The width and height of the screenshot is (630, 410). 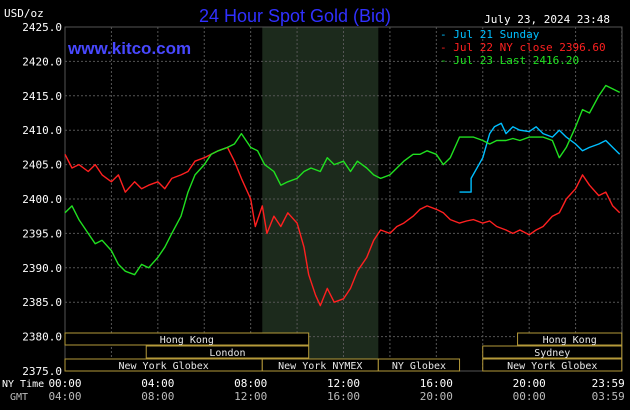 What do you see at coordinates (64, 396) in the screenshot?
I see `gmt-tick-label: 04:00` at bounding box center [64, 396].